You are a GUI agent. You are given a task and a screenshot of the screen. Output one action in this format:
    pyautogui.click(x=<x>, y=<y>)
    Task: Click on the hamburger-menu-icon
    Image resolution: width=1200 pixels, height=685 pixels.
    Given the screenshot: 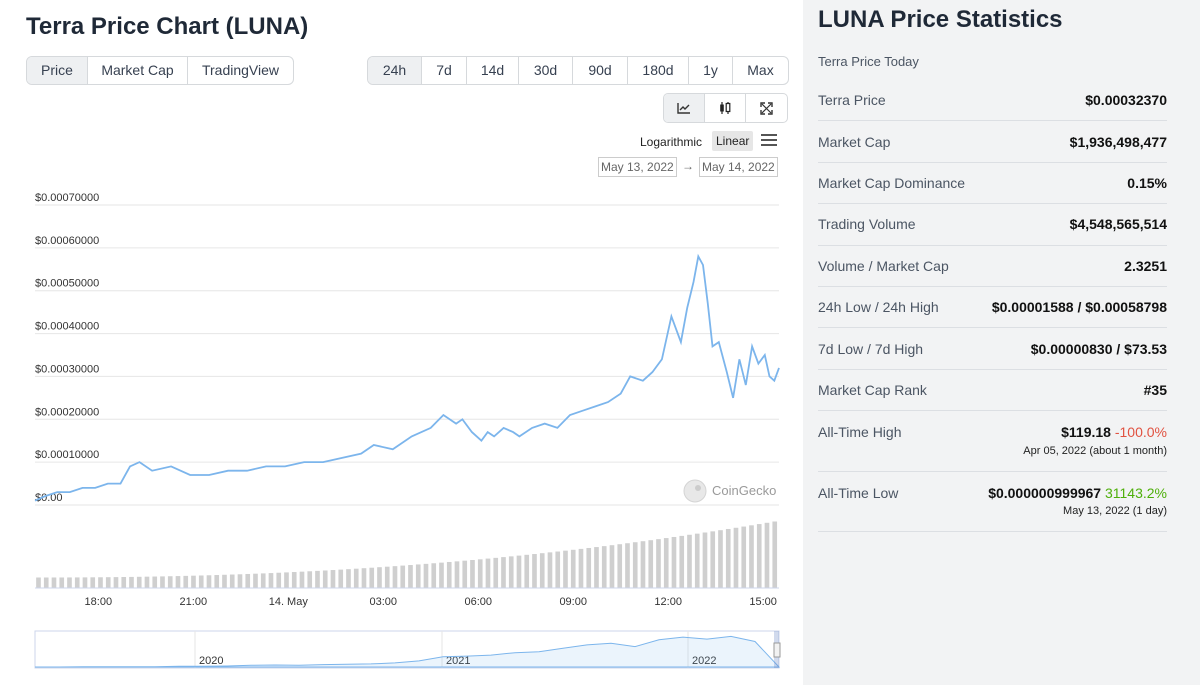 What is the action you would take?
    pyautogui.click(x=769, y=142)
    